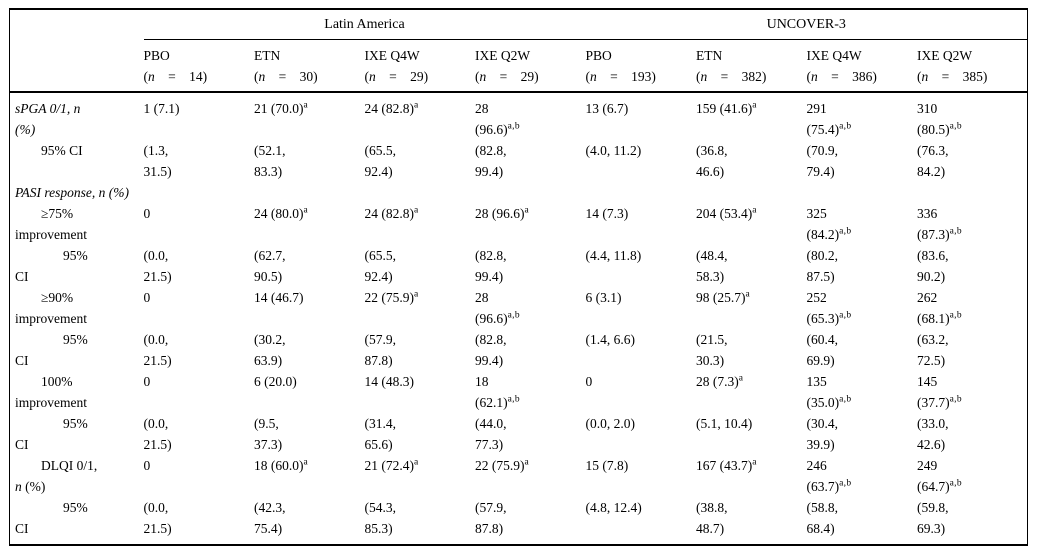  I want to click on table-cell: 21 (72.4)a, so click(391, 465).